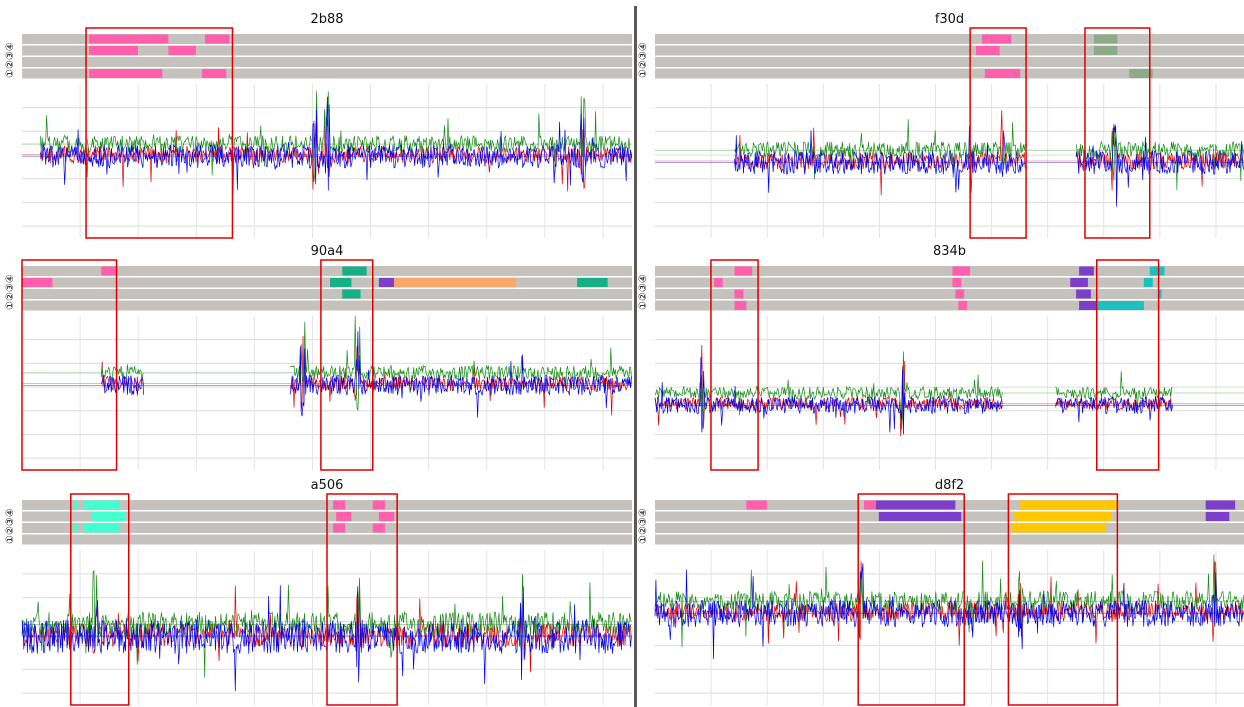 This screenshot has width=1244, height=707. What do you see at coordinates (949, 19) in the screenshot?
I see `panel-title: f30d` at bounding box center [949, 19].